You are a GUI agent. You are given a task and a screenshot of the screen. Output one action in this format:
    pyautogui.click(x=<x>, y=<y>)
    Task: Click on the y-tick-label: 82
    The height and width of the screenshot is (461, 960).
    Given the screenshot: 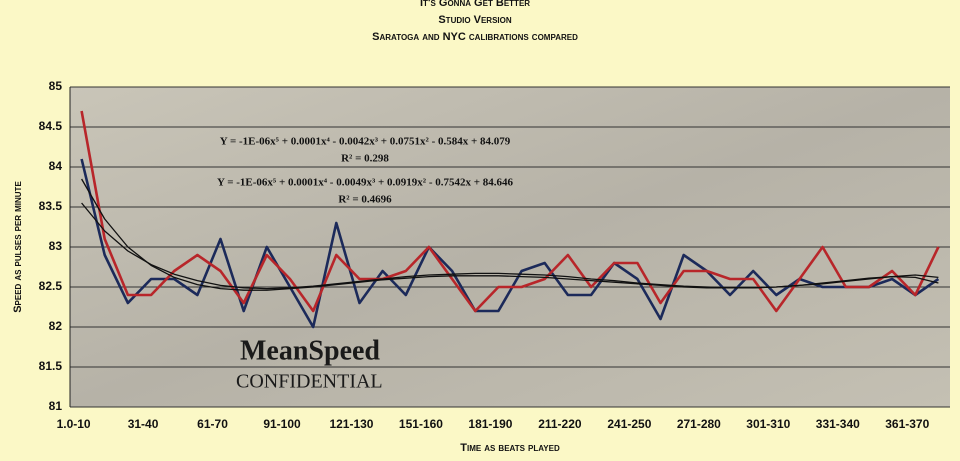 What is the action you would take?
    pyautogui.click(x=56, y=326)
    